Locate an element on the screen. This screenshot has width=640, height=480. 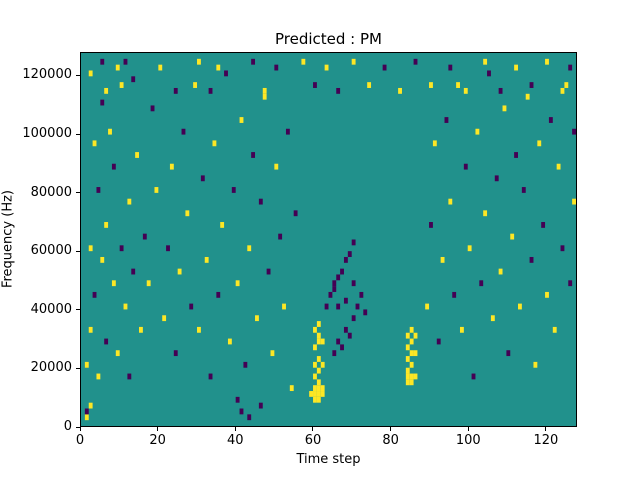
y-tick-label: 100000 is located at coordinates (47, 134).